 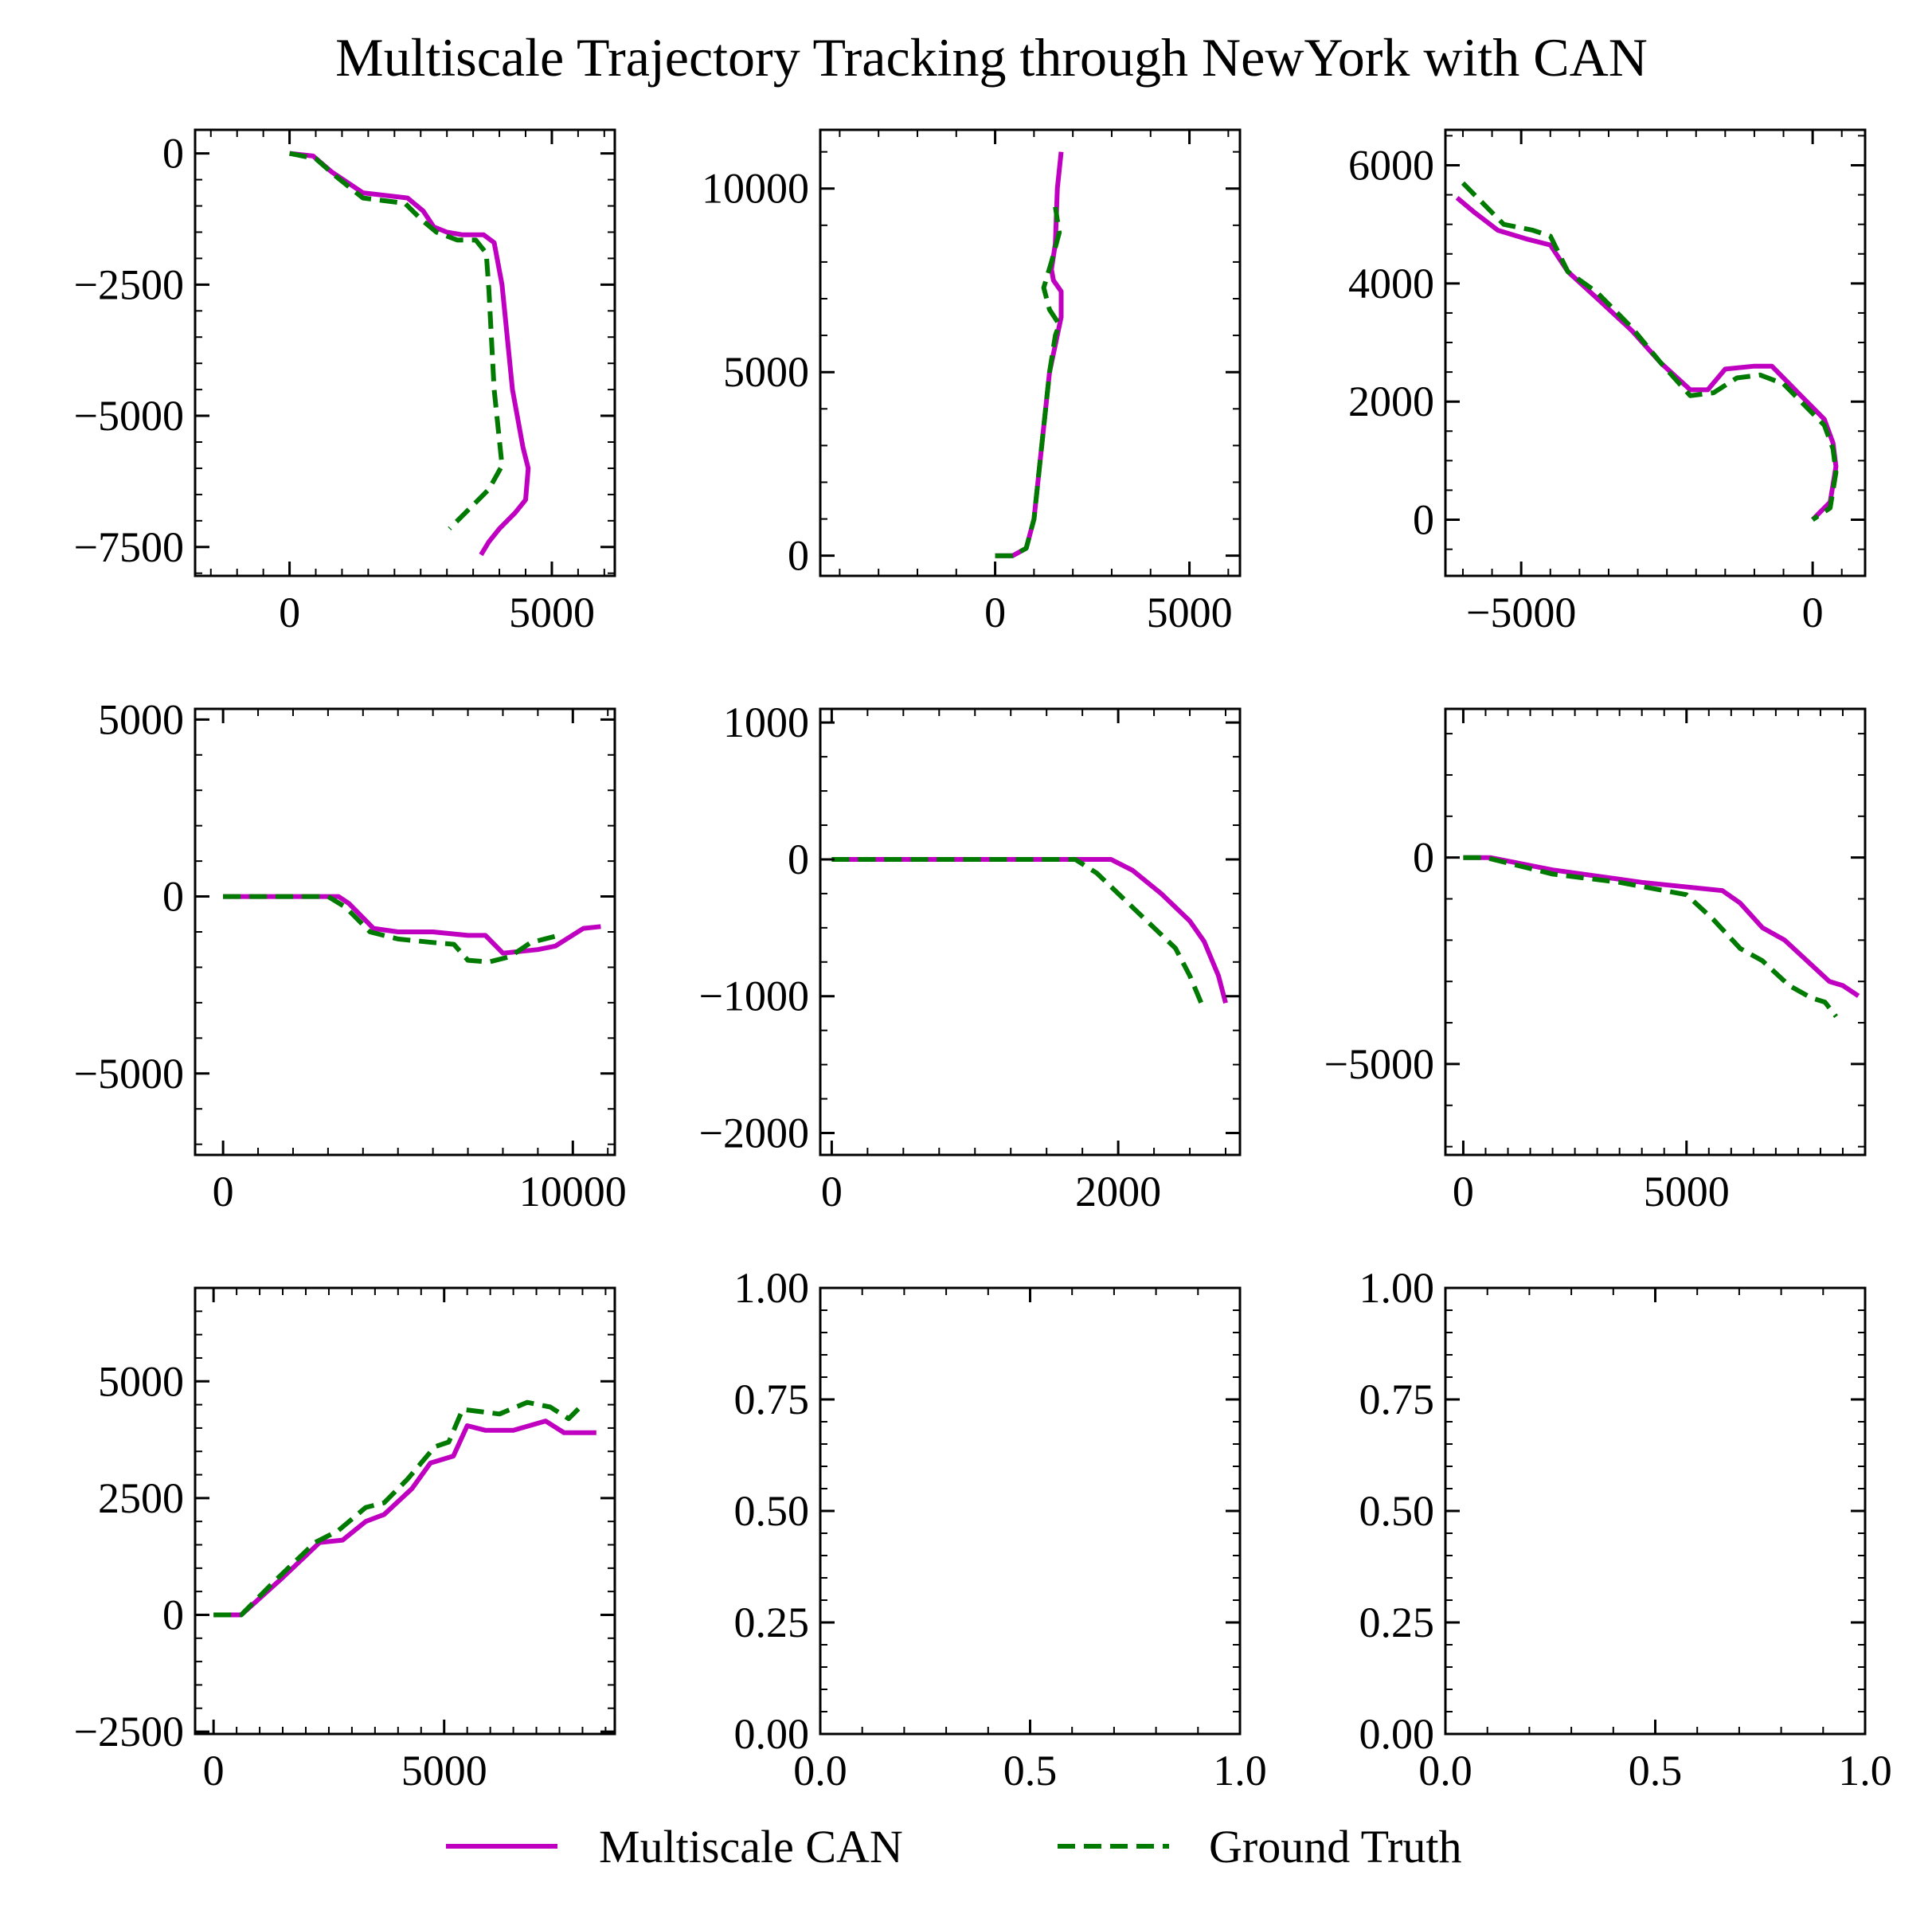 I want to click on legend-label-multiscale-can: Multiscale CAN, so click(x=751, y=1847).